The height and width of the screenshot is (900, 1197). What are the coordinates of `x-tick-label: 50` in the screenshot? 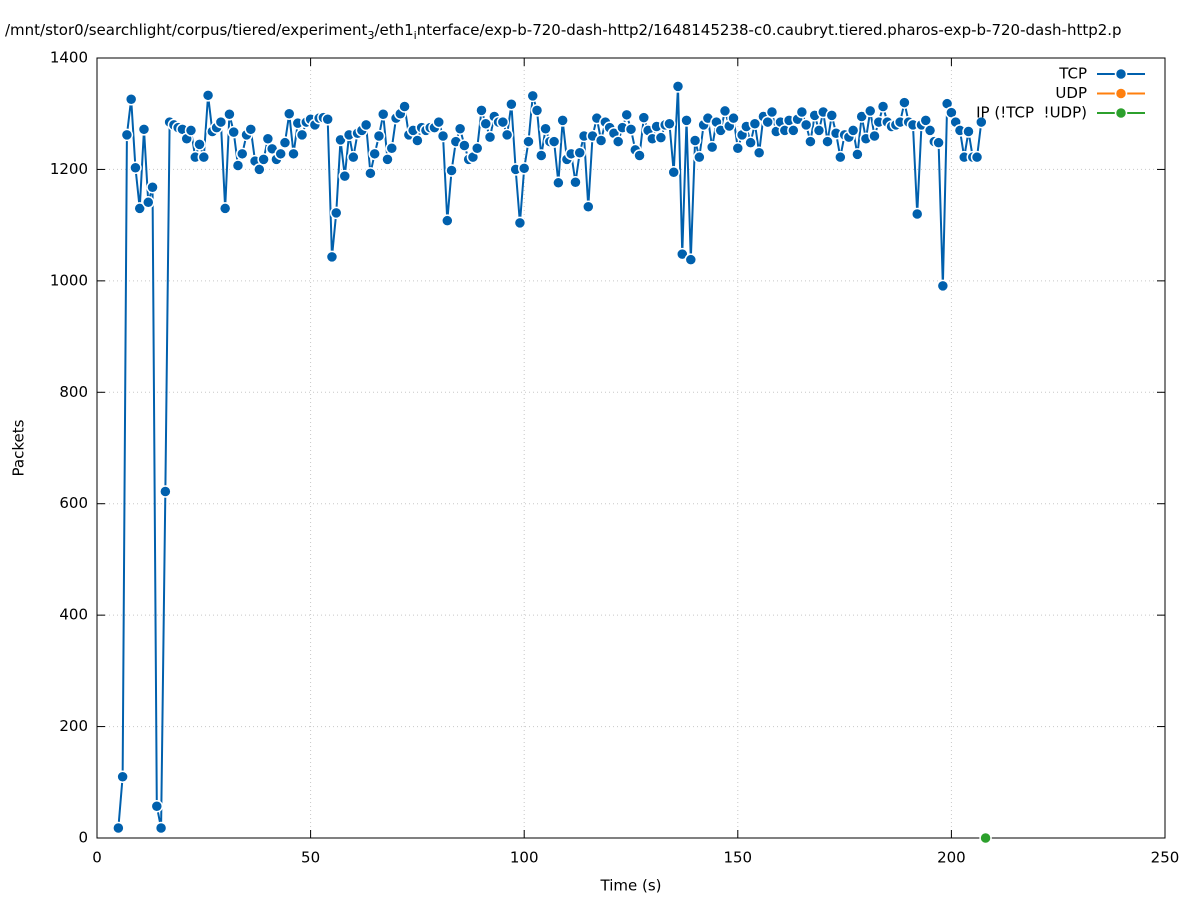 It's located at (310, 858).